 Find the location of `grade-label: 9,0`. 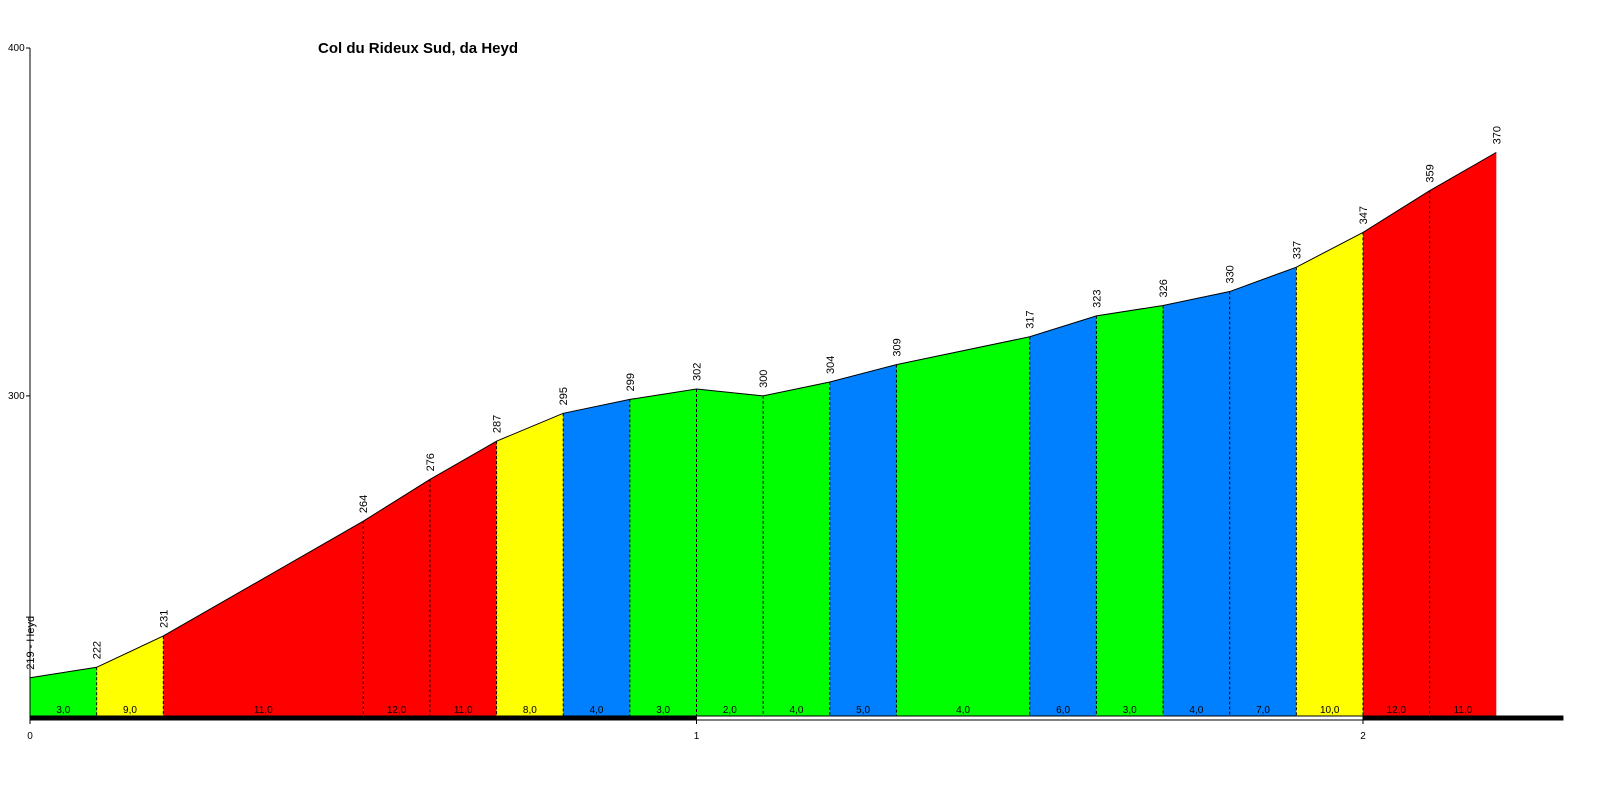

grade-label: 9,0 is located at coordinates (130, 710).